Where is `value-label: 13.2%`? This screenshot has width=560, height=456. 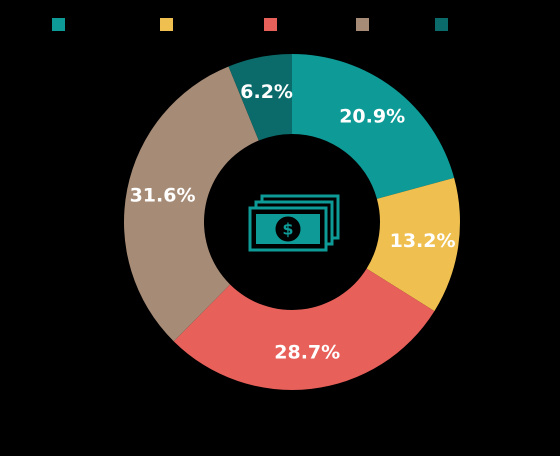 value-label: 13.2% is located at coordinates (423, 241).